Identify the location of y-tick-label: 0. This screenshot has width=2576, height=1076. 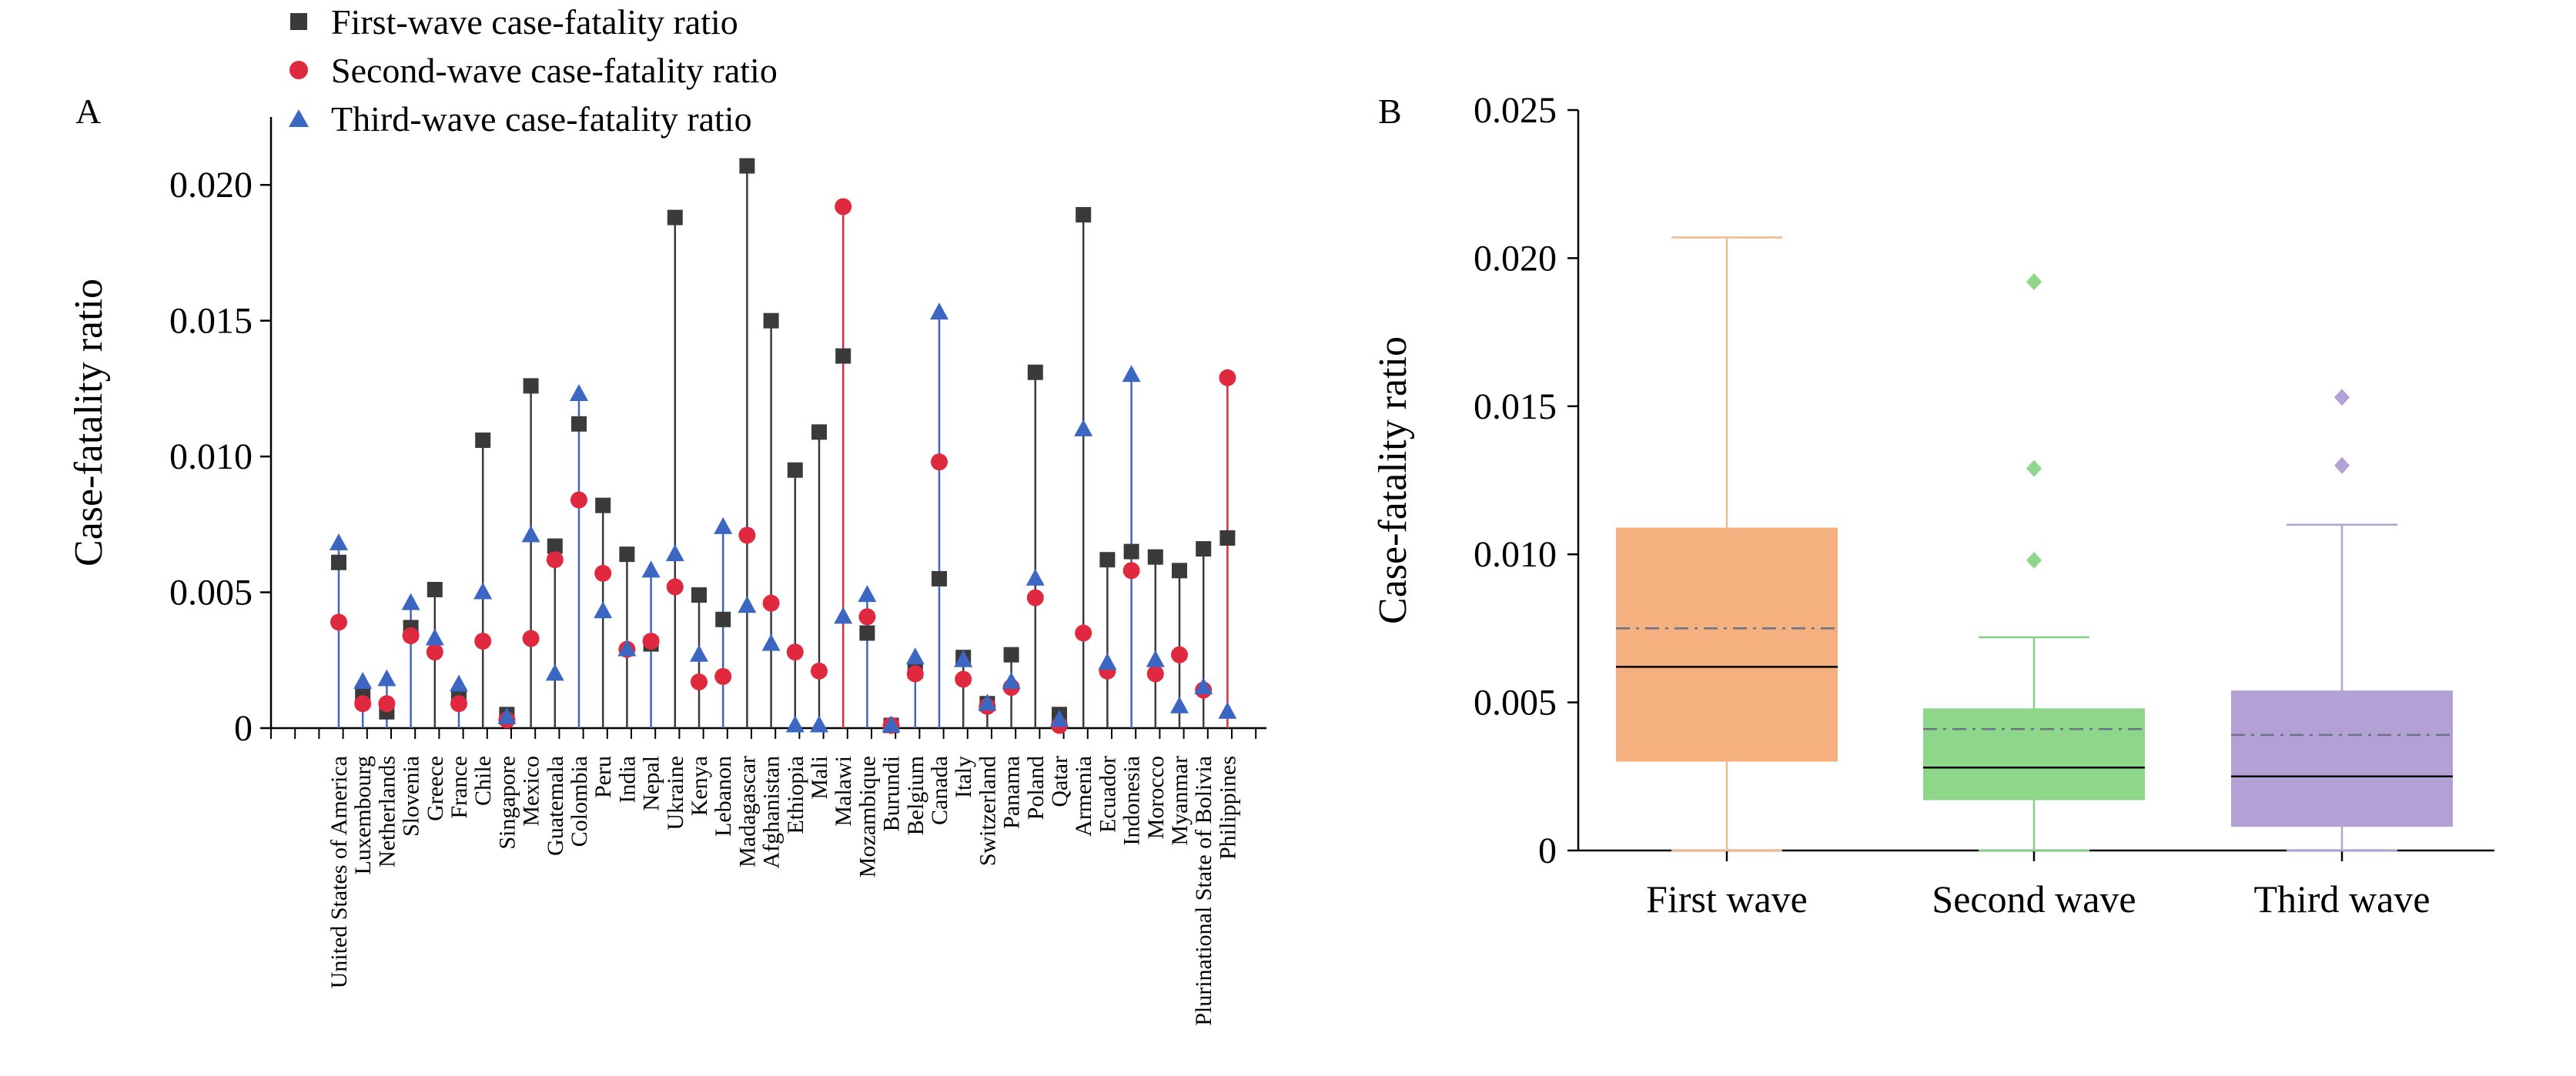
(244, 728).